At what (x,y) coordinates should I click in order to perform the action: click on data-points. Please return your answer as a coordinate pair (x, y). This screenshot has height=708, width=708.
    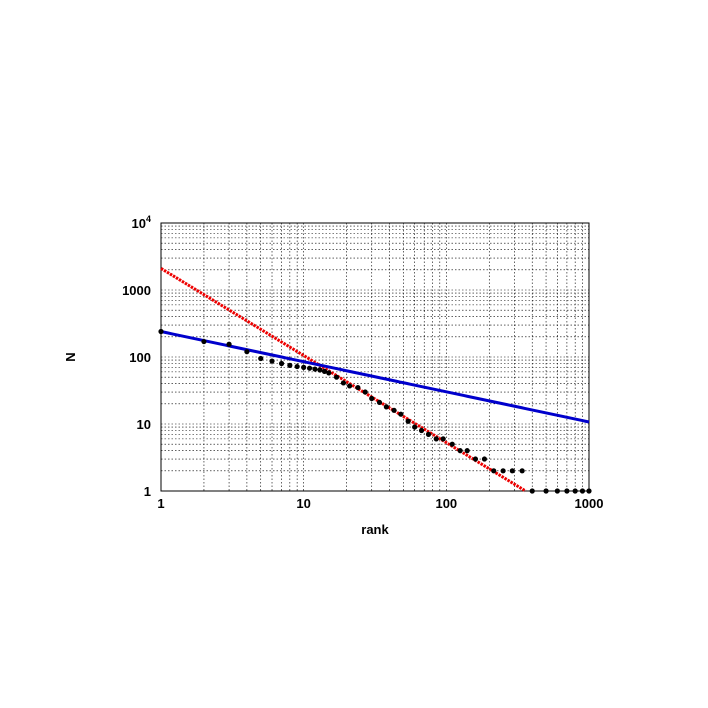
    Looking at the image, I should click on (375, 411).